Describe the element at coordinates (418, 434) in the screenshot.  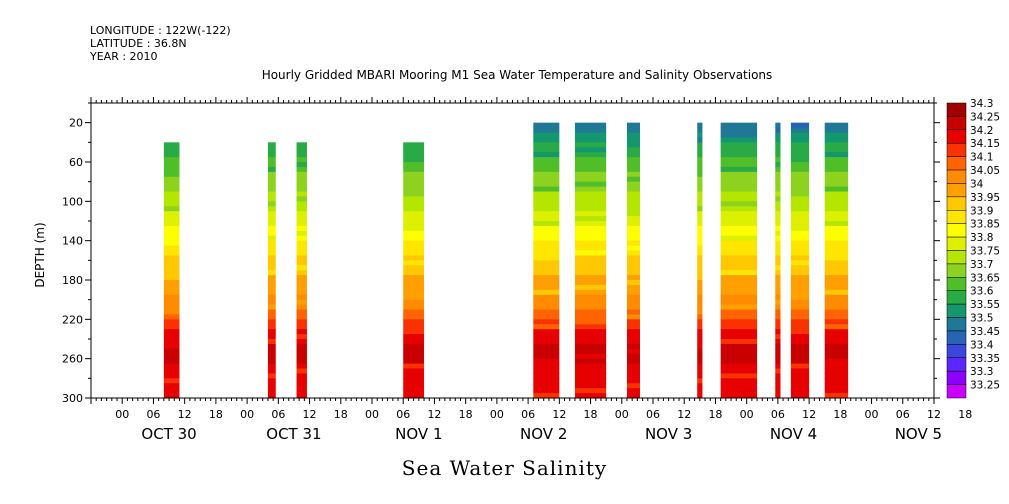
I see `day-label: NOV 1` at that location.